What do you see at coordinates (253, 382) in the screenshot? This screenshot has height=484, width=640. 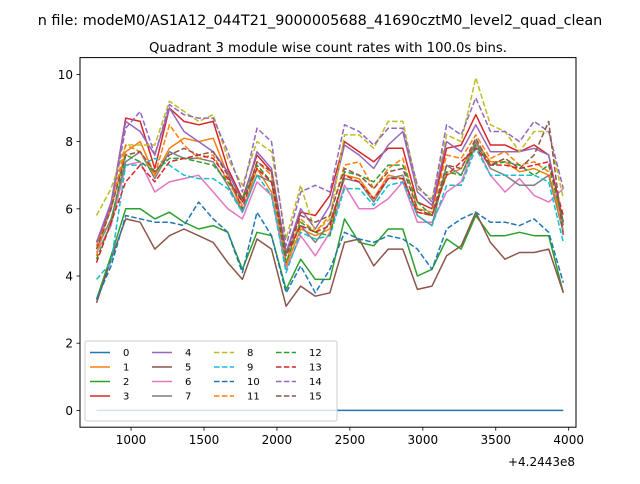 I see `legend-label-10: 10` at bounding box center [253, 382].